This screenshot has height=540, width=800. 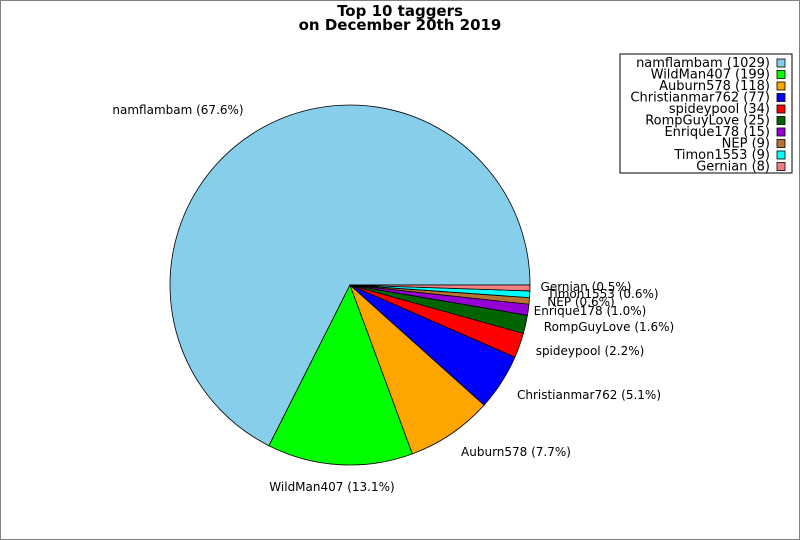 I want to click on legend-swatch-christianmar762, so click(x=781, y=97).